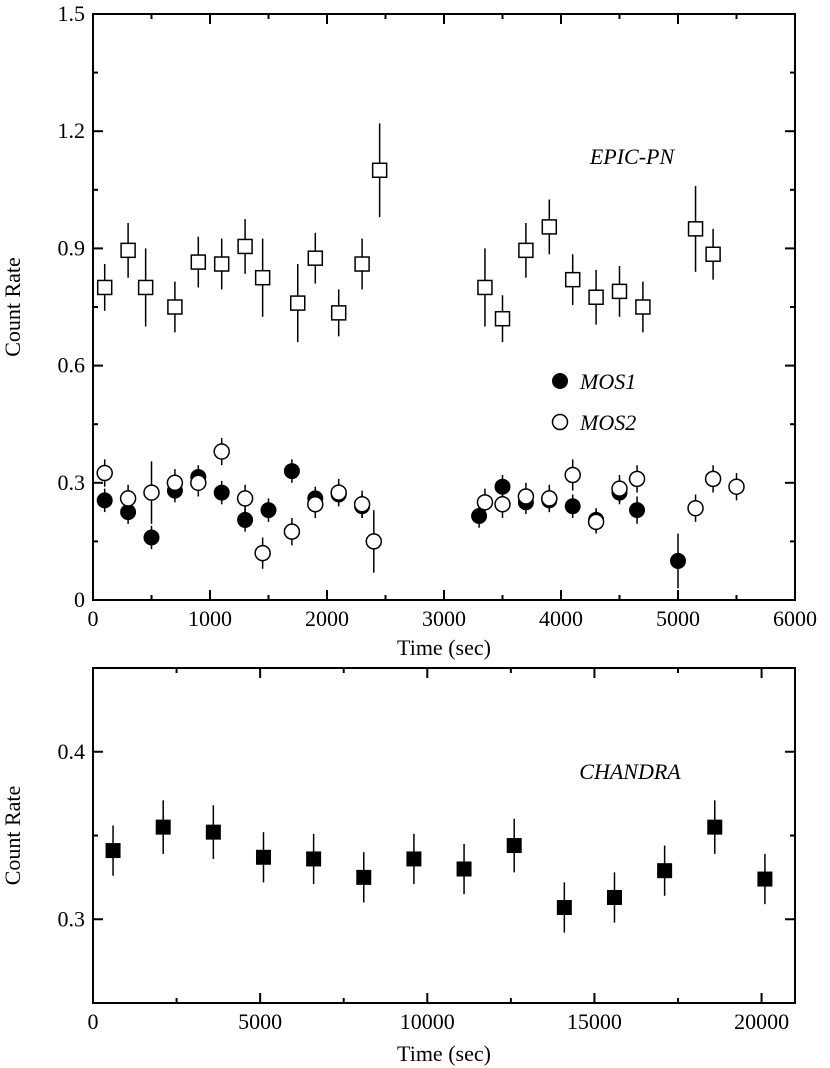  Describe the element at coordinates (72, 751) in the screenshot. I see `y-tick-label: 0.4` at that location.